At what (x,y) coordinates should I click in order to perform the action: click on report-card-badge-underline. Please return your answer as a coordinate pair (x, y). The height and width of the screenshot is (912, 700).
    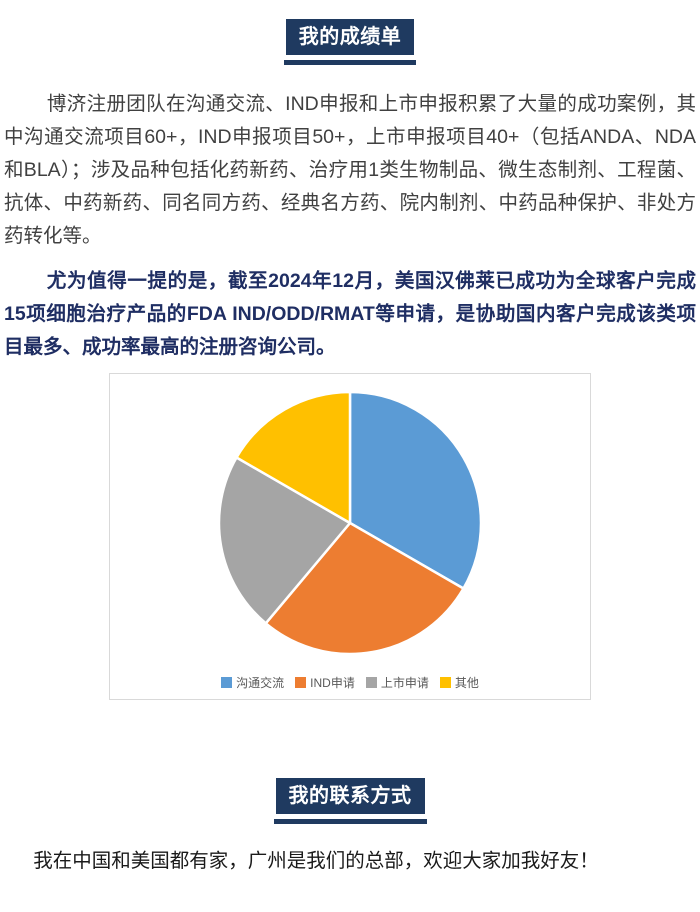
    Looking at the image, I should click on (350, 62).